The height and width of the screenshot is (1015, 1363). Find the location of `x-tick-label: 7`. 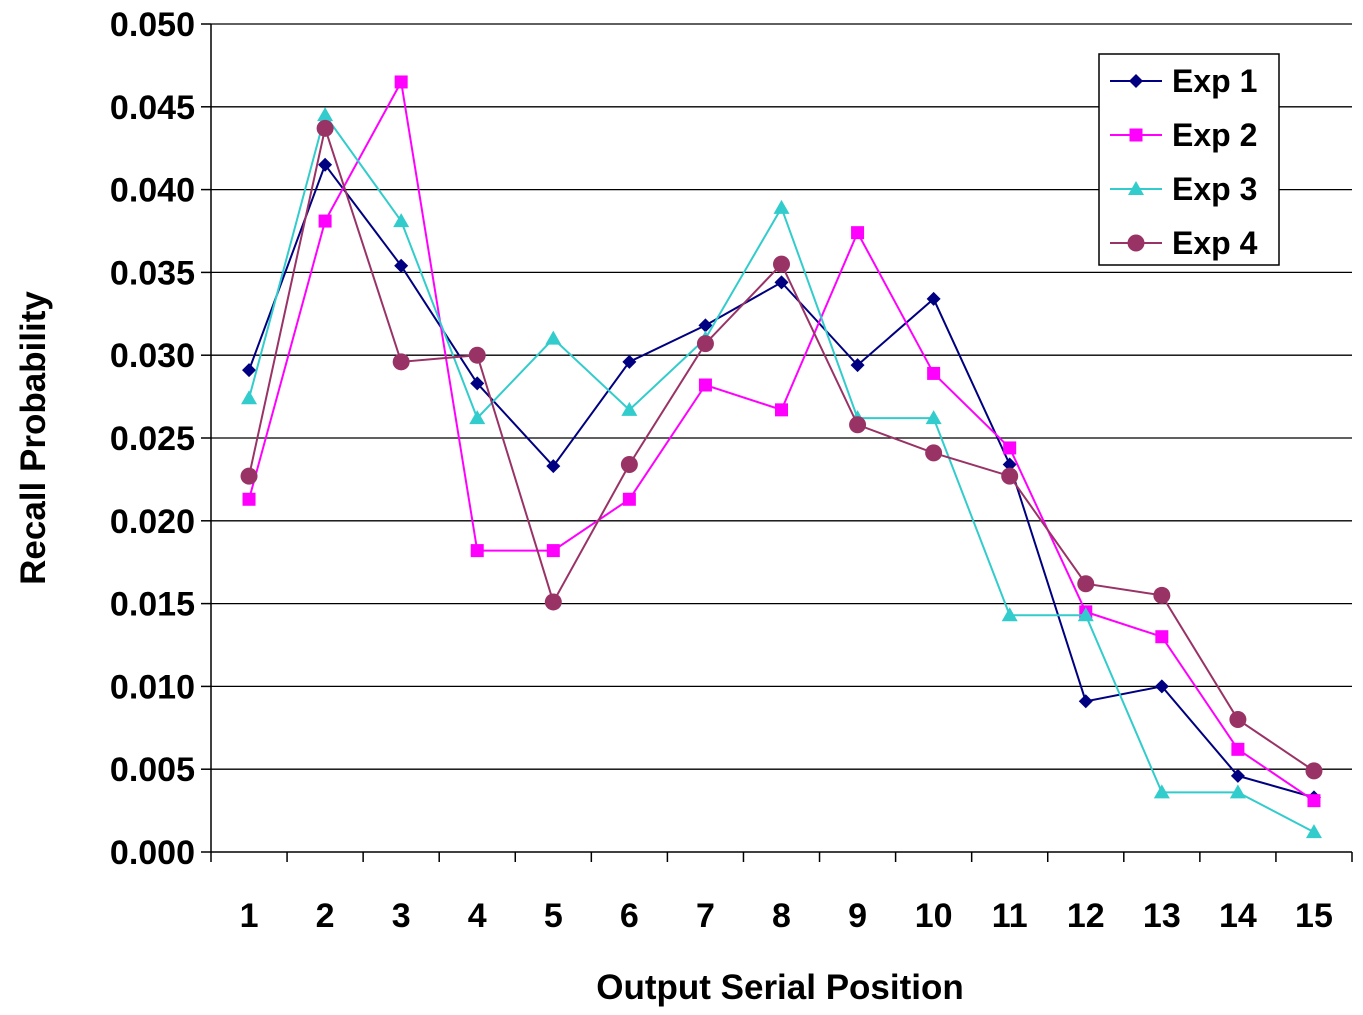

x-tick-label: 7 is located at coordinates (705, 916).